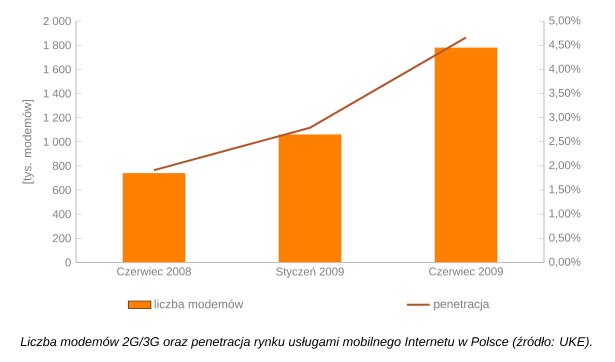 The height and width of the screenshot is (362, 615). I want to click on y-tick-label: 1 000, so click(57, 142).